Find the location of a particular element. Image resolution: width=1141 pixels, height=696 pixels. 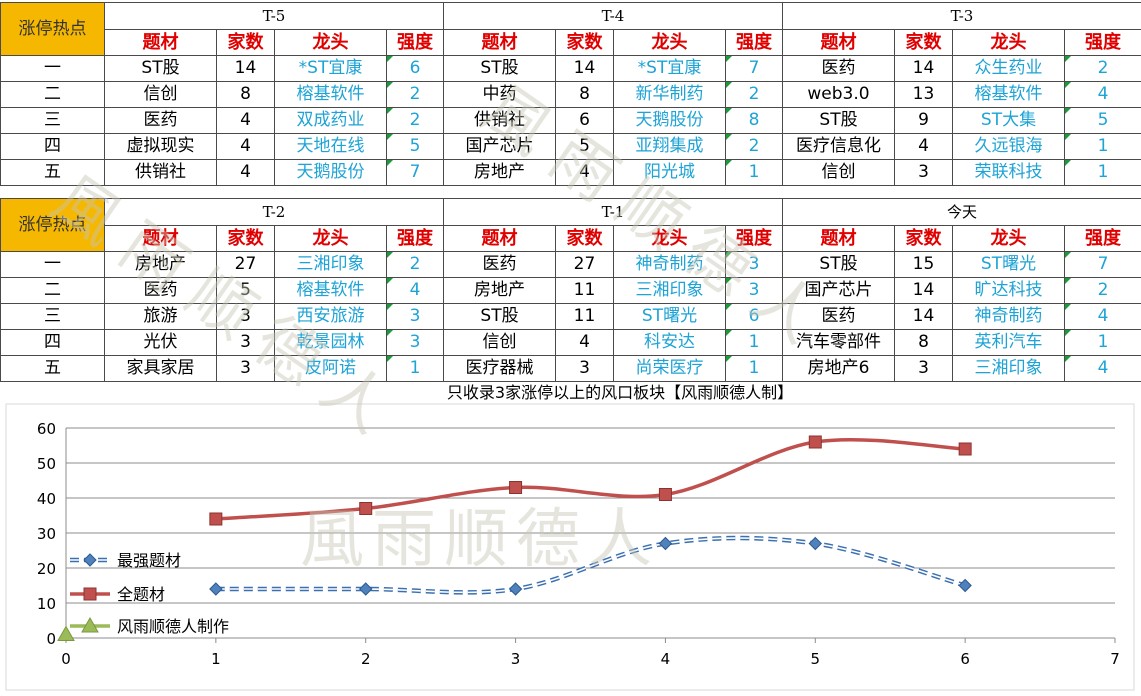

legend-label: 最强题材 is located at coordinates (149, 560).